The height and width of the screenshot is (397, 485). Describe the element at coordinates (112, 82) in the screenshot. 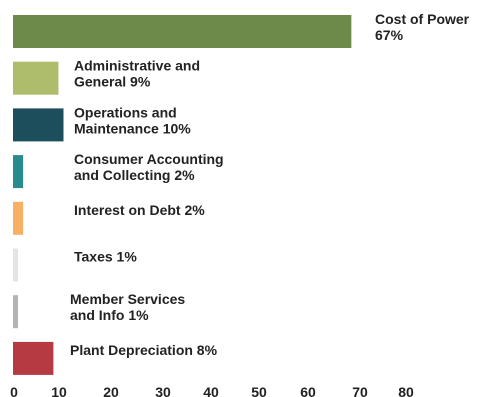

I see `bar-label-1-line-1: General 9%` at that location.